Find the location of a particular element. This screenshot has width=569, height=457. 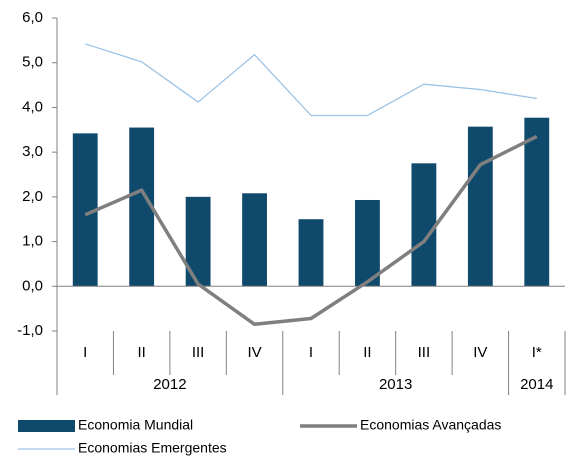

y-tick-label: 0,0 is located at coordinates (32, 285).